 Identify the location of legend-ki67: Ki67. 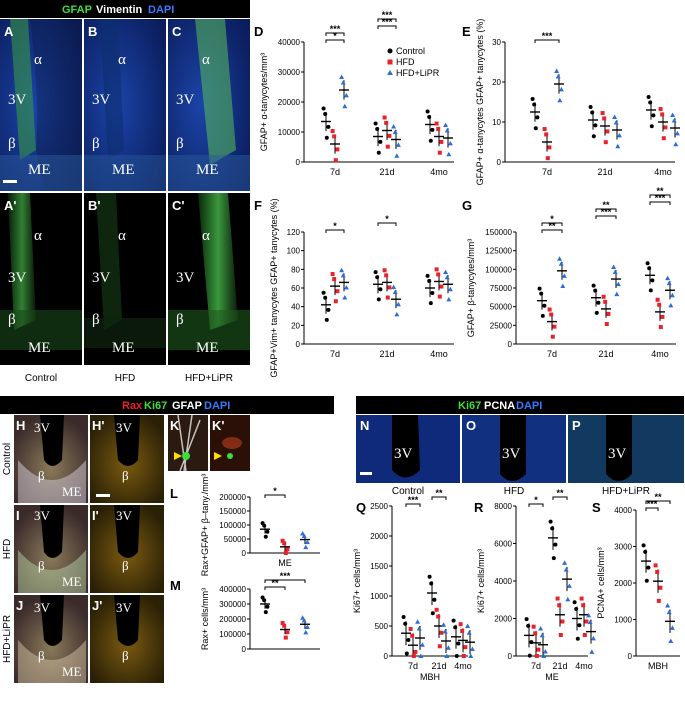
(155, 406).